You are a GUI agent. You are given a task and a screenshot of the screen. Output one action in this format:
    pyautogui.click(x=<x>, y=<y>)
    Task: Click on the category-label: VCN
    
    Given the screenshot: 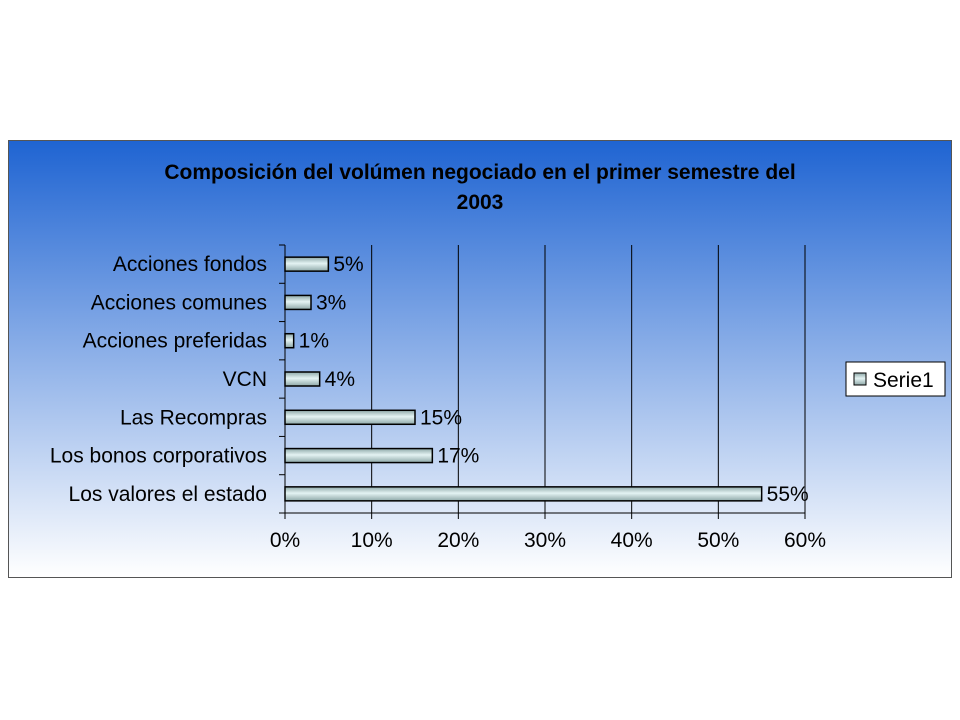 What is the action you would take?
    pyautogui.click(x=245, y=379)
    